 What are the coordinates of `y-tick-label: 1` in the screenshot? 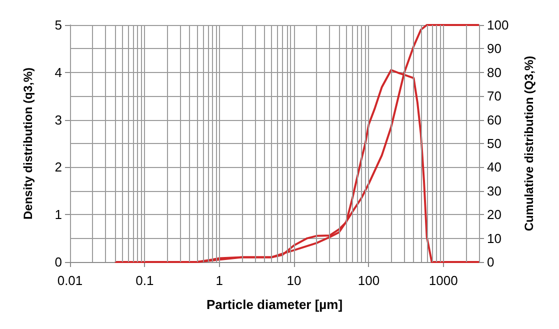 It's located at (58, 214).